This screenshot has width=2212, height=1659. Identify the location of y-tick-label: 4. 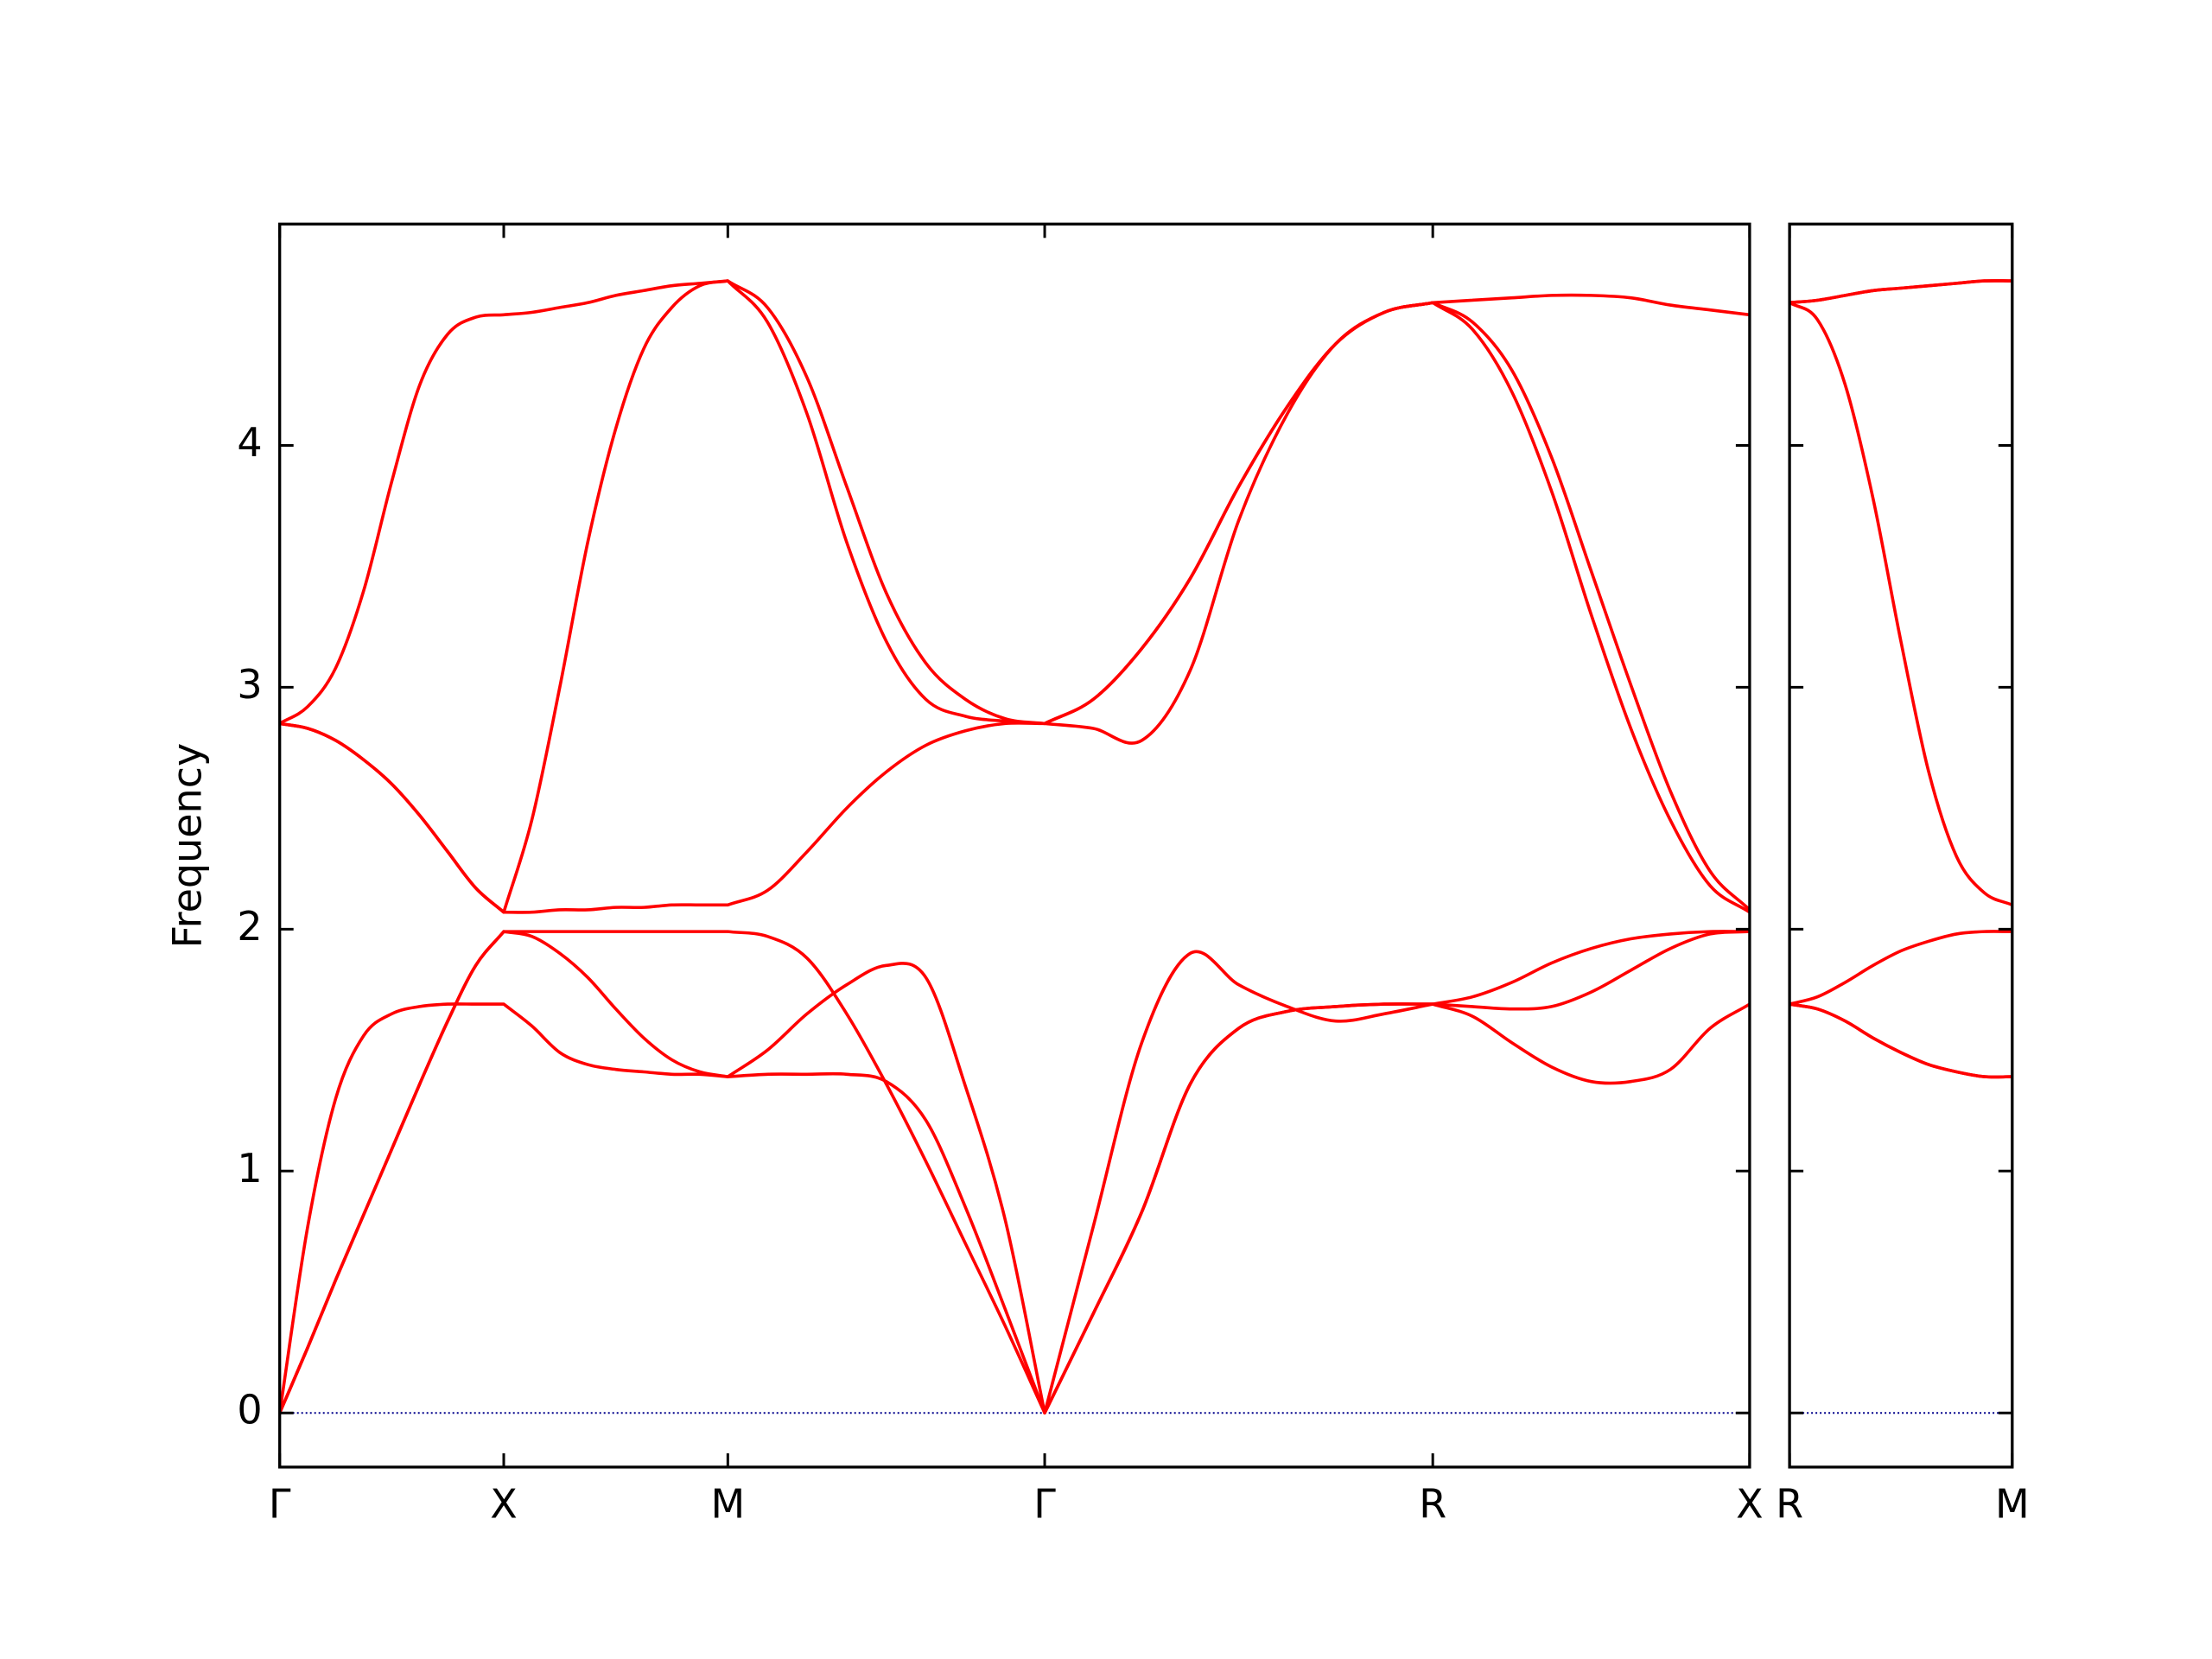
(249, 442).